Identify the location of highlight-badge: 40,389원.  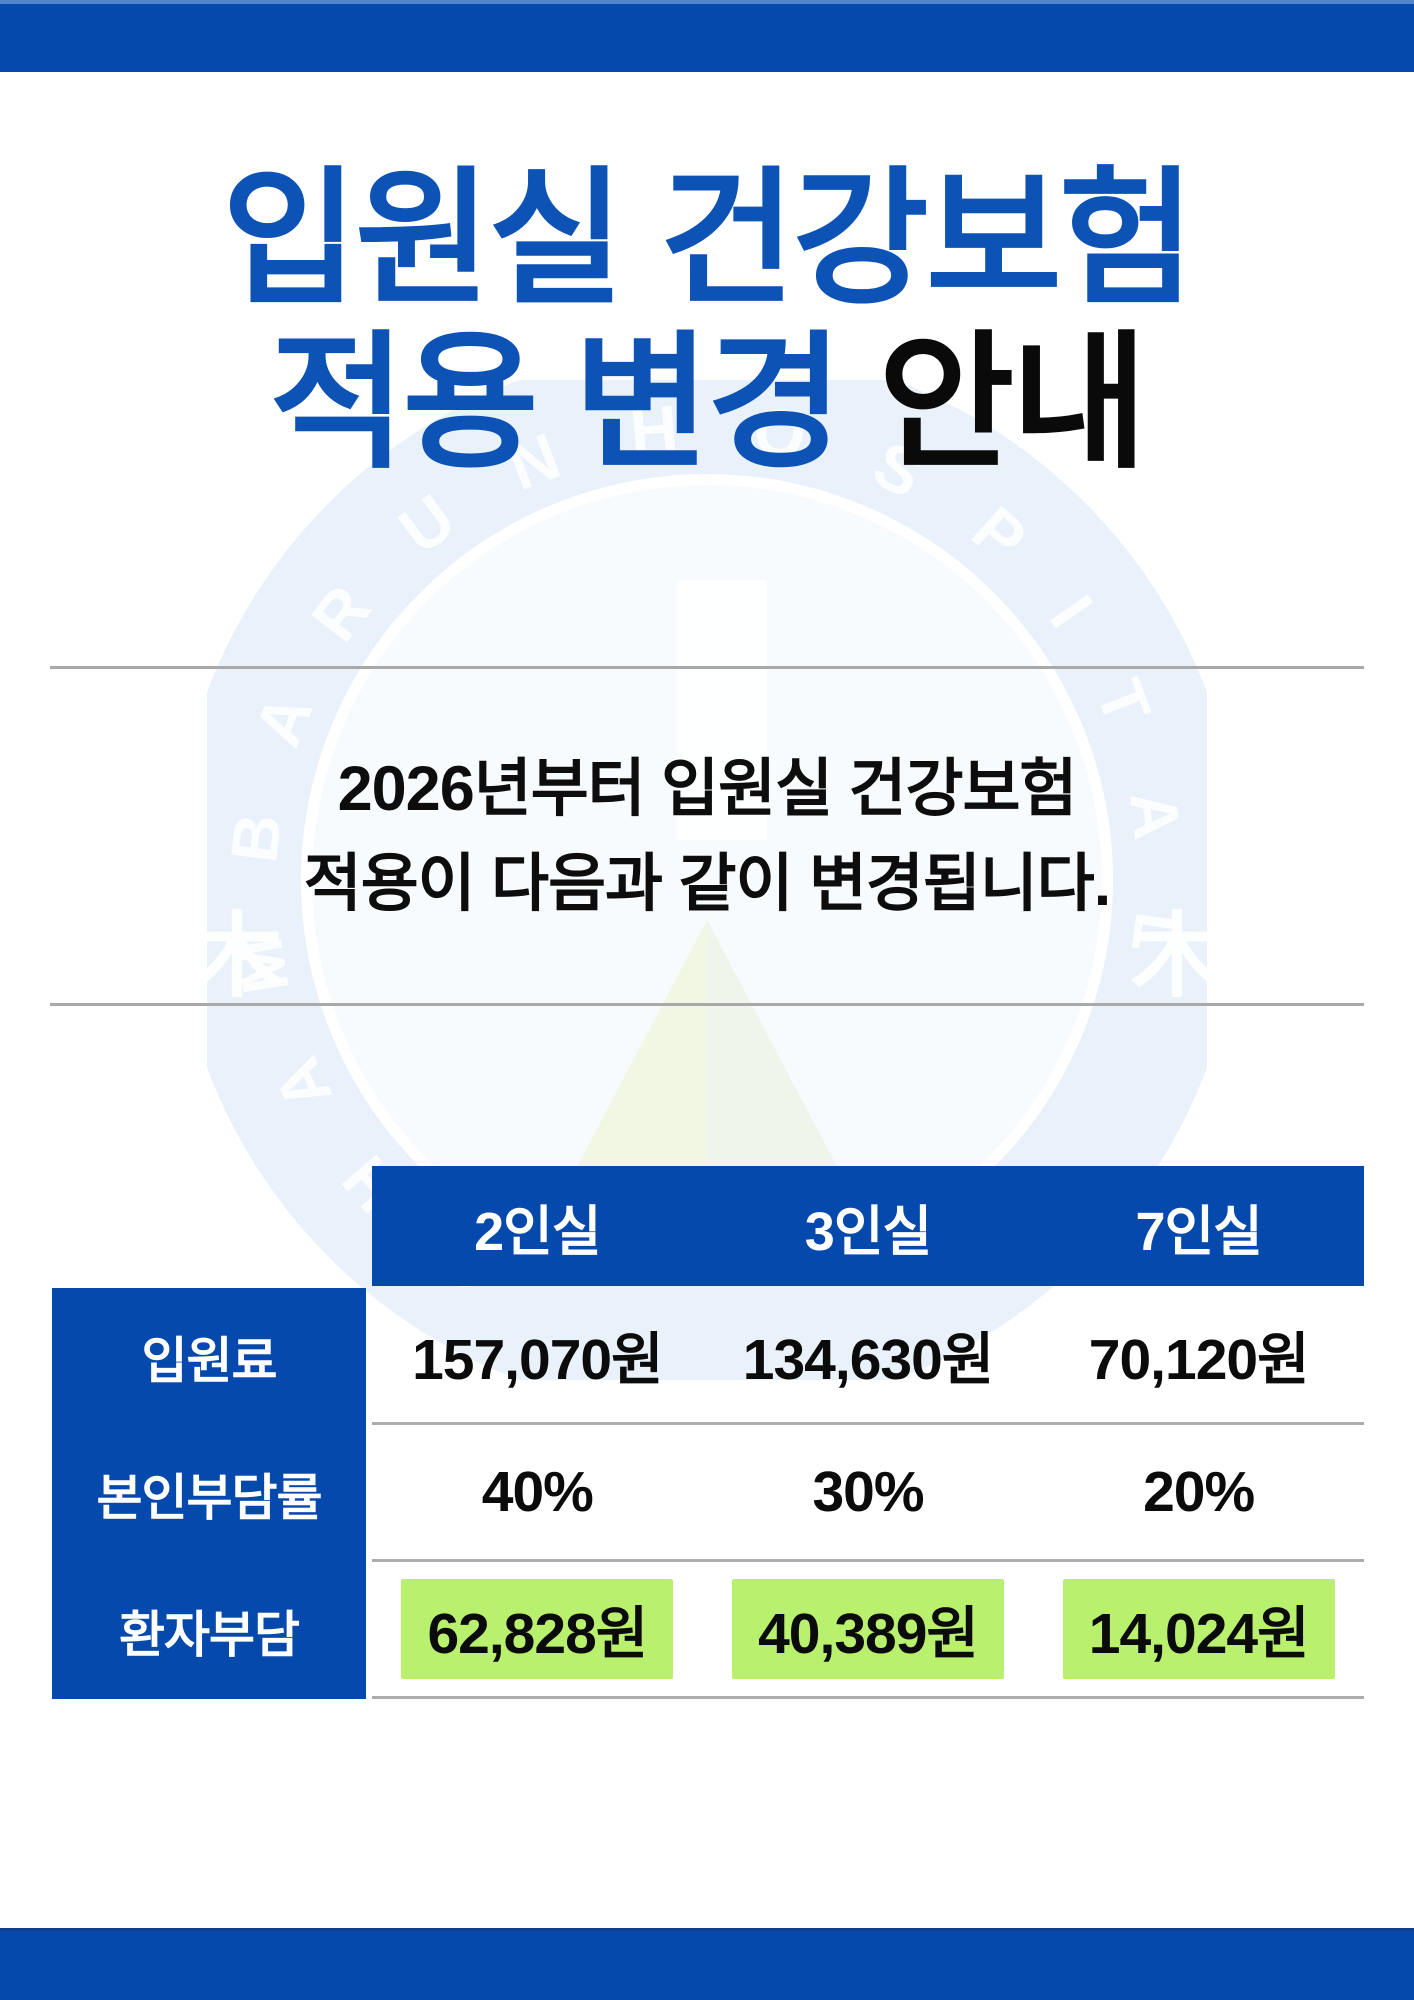
(868, 1629).